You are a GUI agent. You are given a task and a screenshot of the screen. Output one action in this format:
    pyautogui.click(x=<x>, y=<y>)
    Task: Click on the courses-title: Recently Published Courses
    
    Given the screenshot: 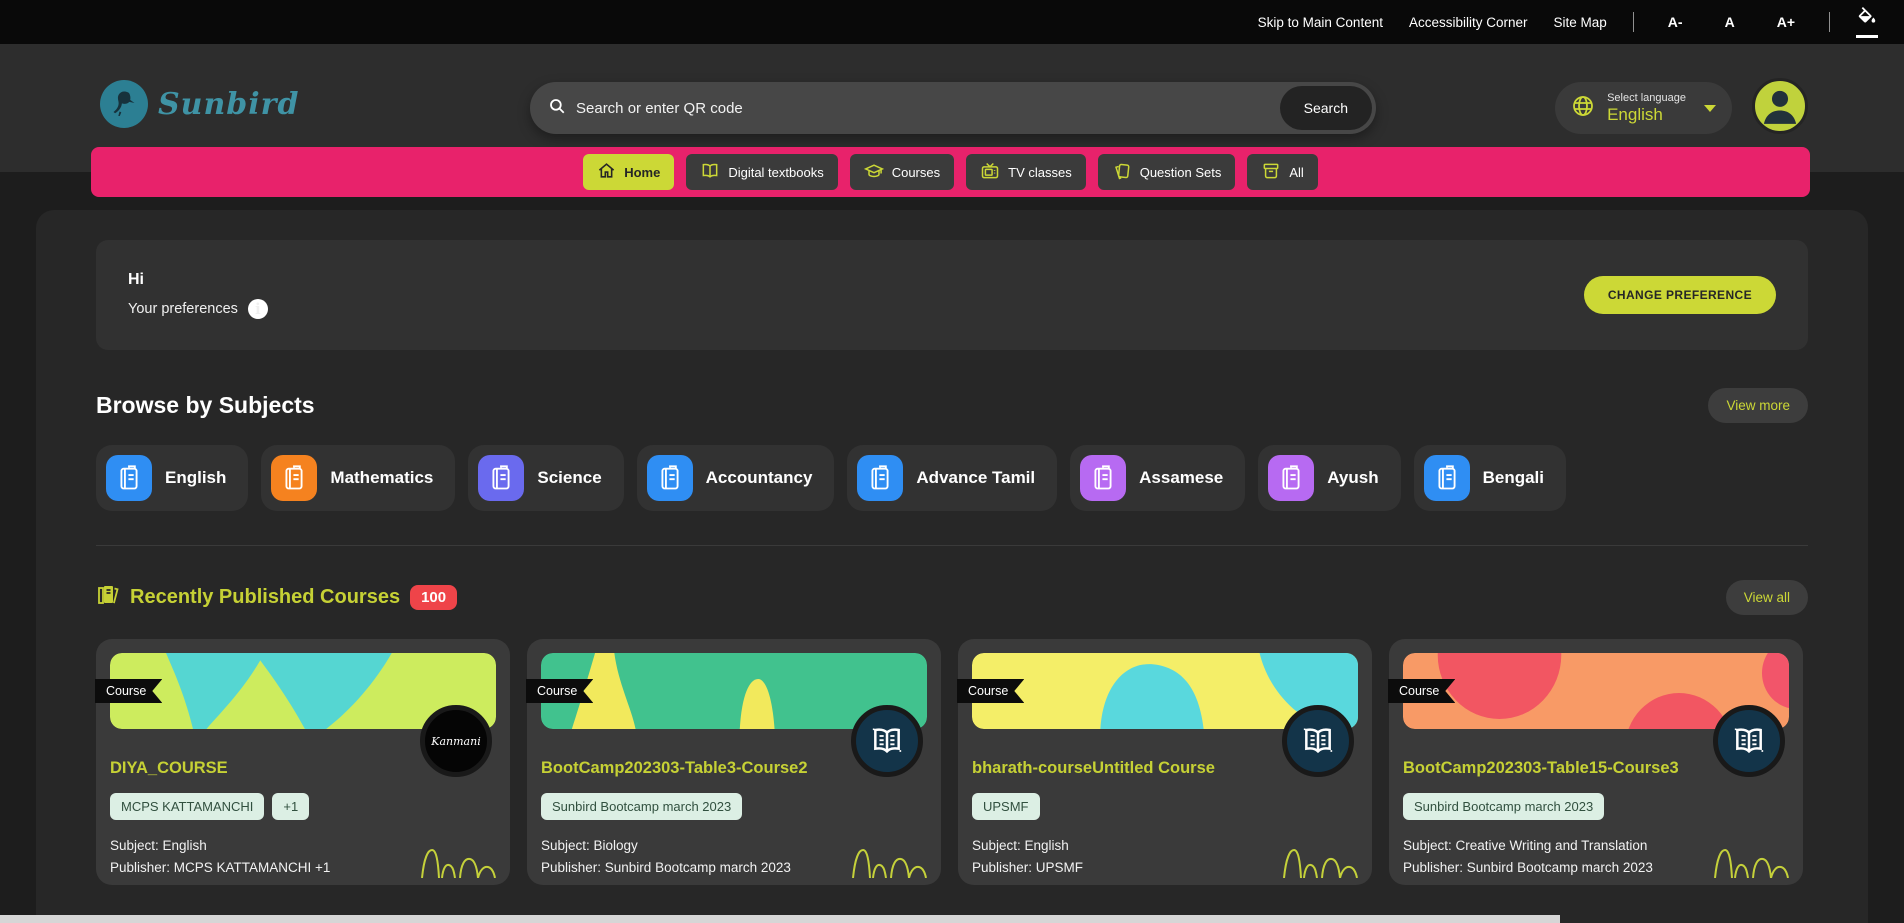 What is the action you would take?
    pyautogui.click(x=265, y=597)
    